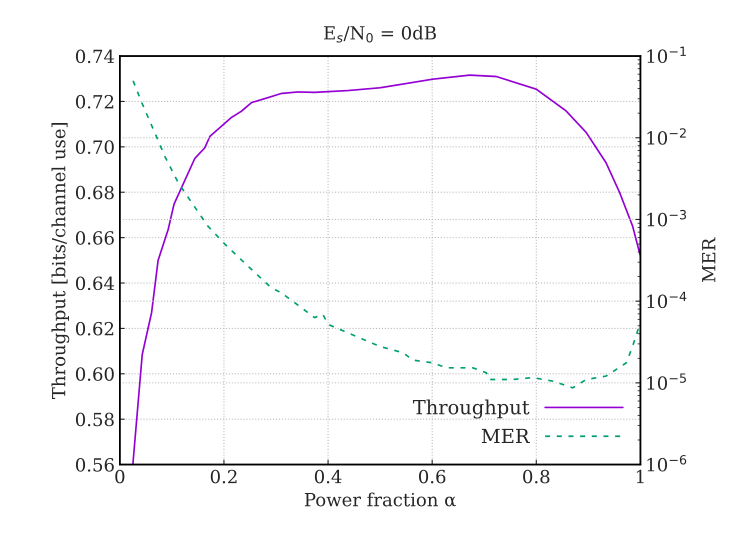 This screenshot has height=534, width=749. What do you see at coordinates (380, 34) in the screenshot?
I see `chart-title: E$_{s}$/N$_{0}$ = 0dB` at bounding box center [380, 34].